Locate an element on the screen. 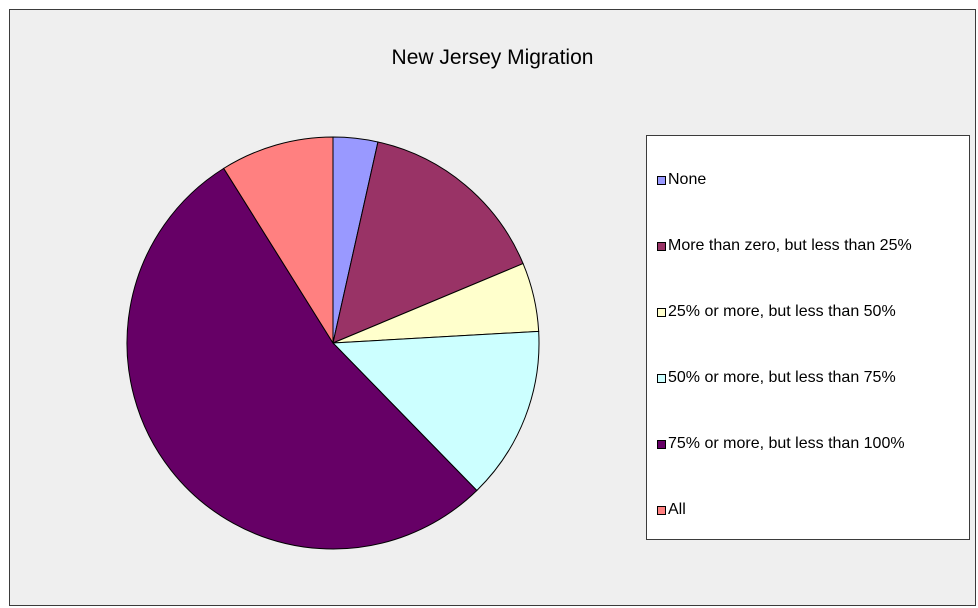 This screenshot has height=608, width=978. chart-title: New Jersey Migration is located at coordinates (492, 57).